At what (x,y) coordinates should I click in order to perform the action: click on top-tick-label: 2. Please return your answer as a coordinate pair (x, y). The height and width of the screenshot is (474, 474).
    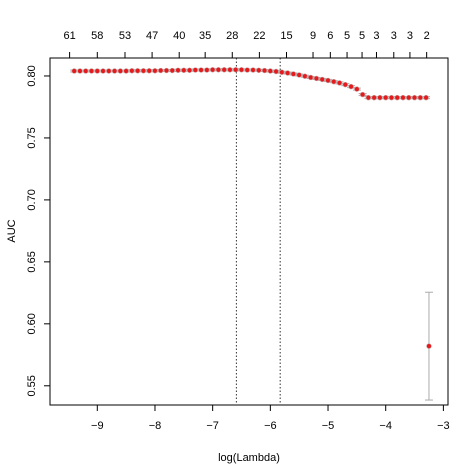
    Looking at the image, I should click on (427, 36).